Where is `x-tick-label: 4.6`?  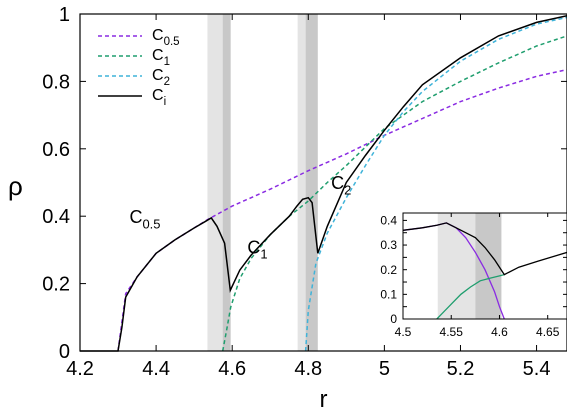
x-tick-label: 4.6 is located at coordinates (232, 369).